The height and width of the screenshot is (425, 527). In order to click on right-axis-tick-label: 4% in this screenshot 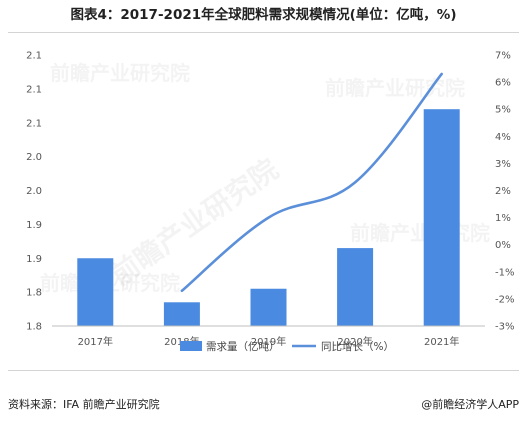, I will do `click(503, 137)`.